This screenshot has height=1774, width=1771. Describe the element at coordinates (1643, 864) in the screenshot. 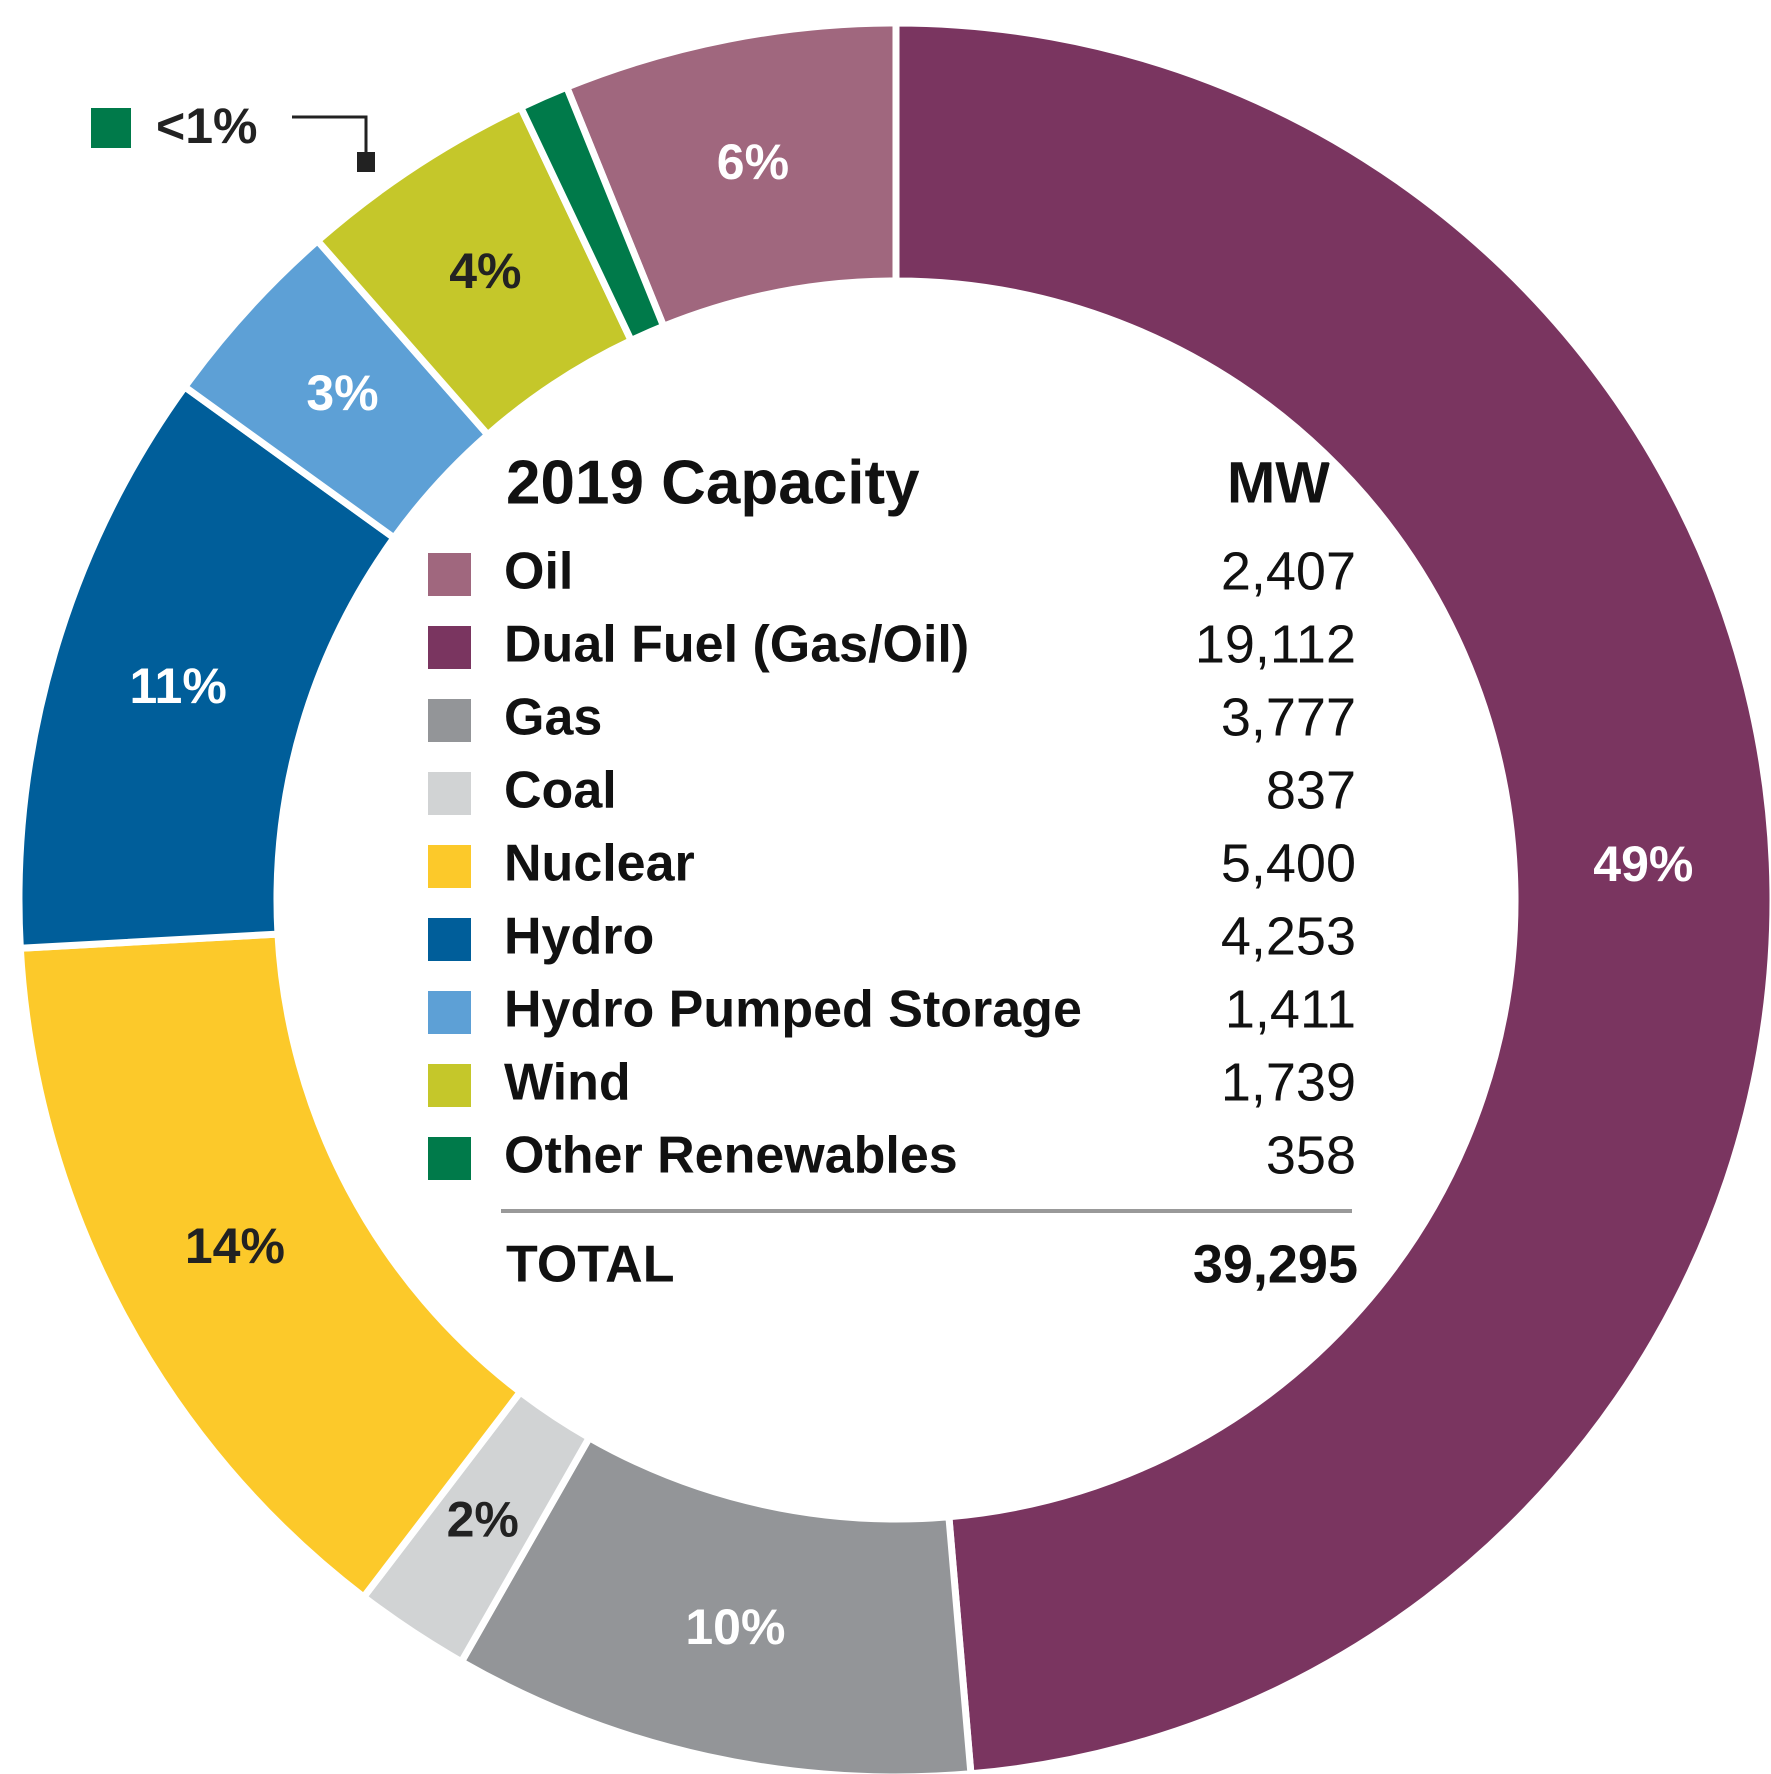

I see `slice-label: 49%` at that location.